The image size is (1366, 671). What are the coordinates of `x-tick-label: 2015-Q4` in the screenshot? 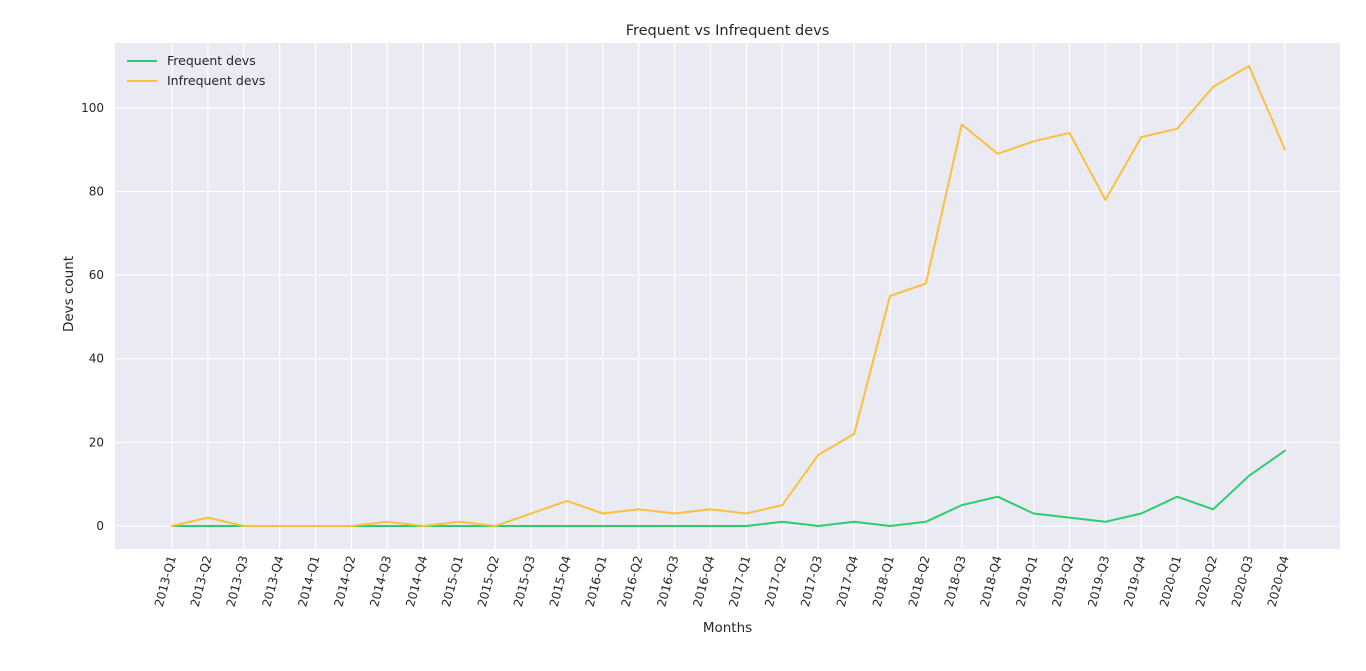 It's located at (560, 581).